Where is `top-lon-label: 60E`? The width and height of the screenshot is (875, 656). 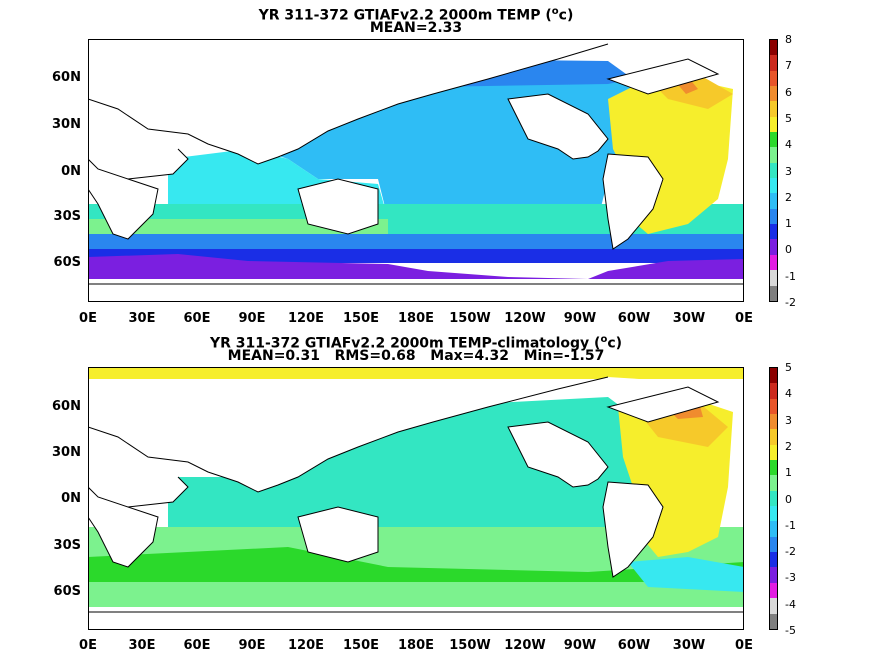 top-lon-label: 60E is located at coordinates (197, 318).